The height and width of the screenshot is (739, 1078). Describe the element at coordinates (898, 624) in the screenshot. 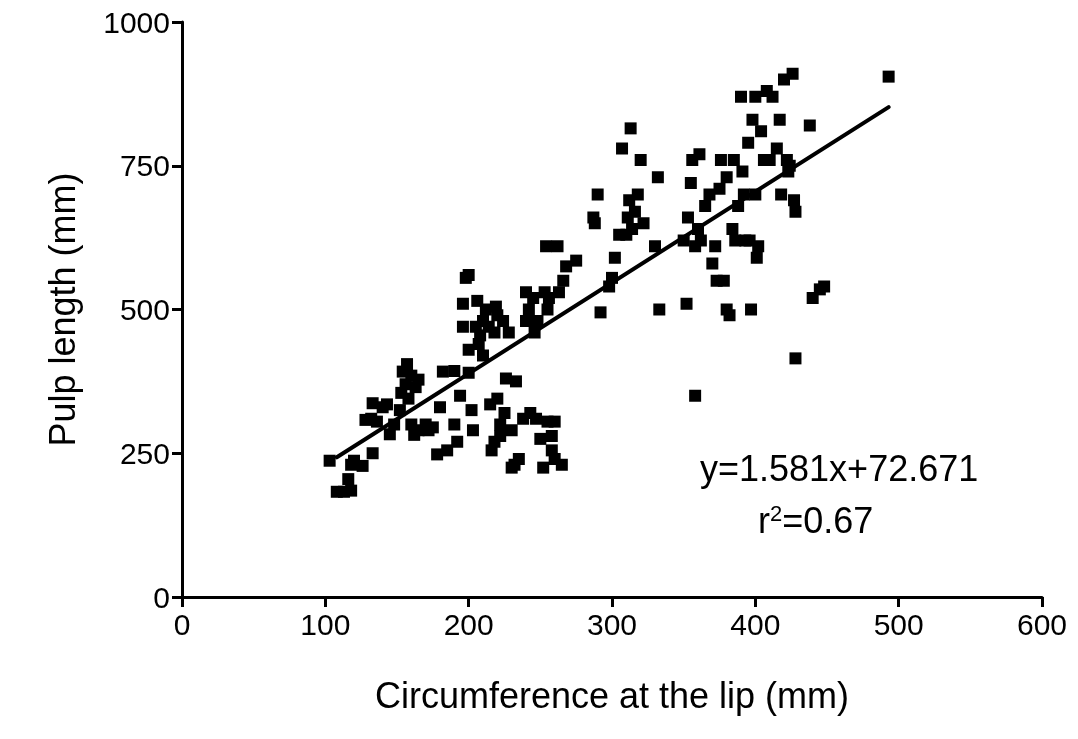

I see `x-tick-label: 500` at that location.